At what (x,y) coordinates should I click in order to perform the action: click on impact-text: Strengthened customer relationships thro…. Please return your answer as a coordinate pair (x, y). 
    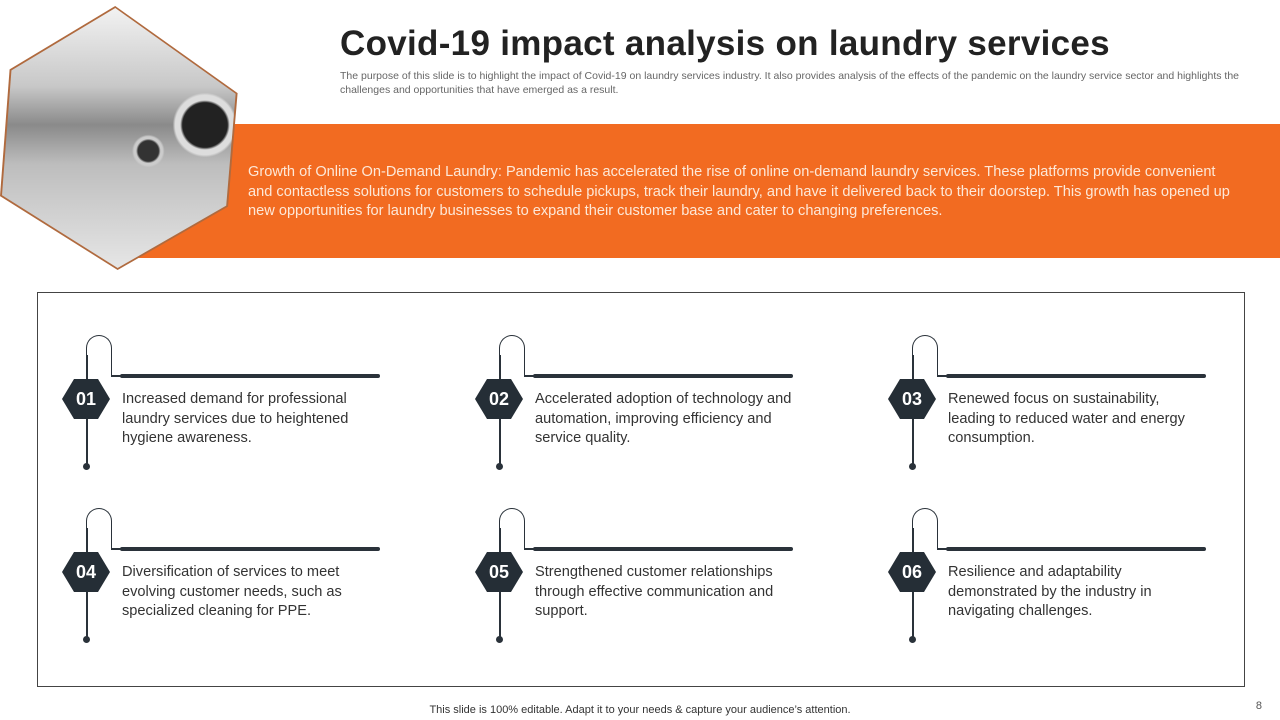
    Looking at the image, I should click on (654, 591).